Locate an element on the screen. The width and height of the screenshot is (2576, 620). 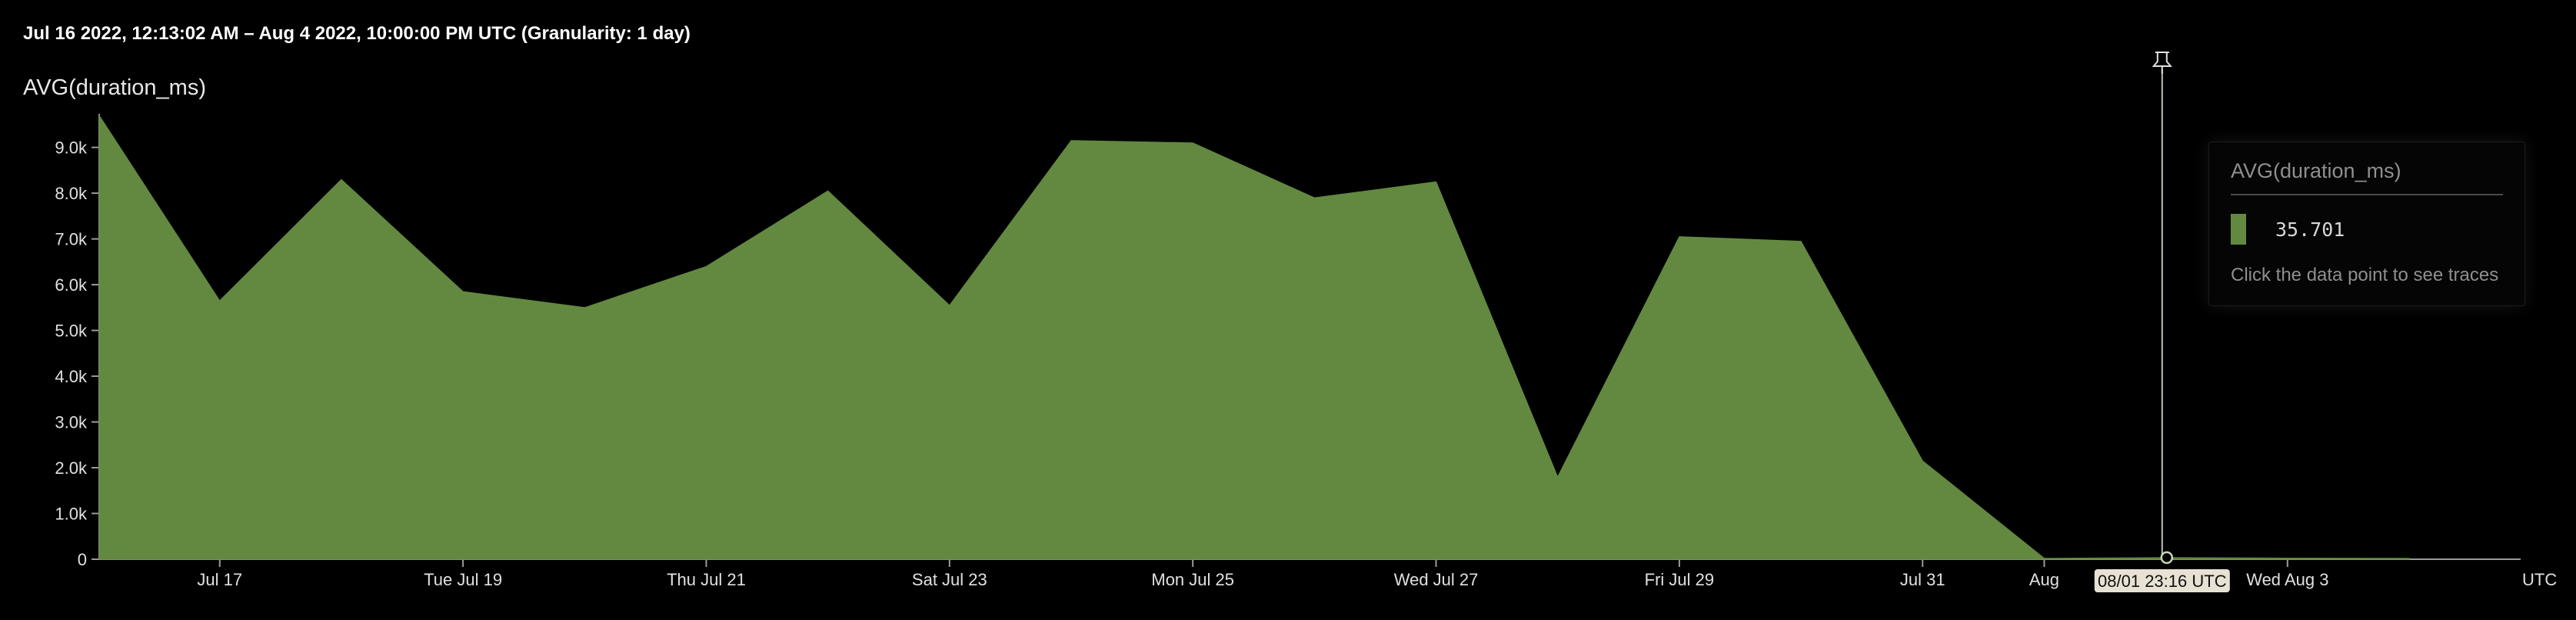
y-tick-label: 1.0k is located at coordinates (72, 514).